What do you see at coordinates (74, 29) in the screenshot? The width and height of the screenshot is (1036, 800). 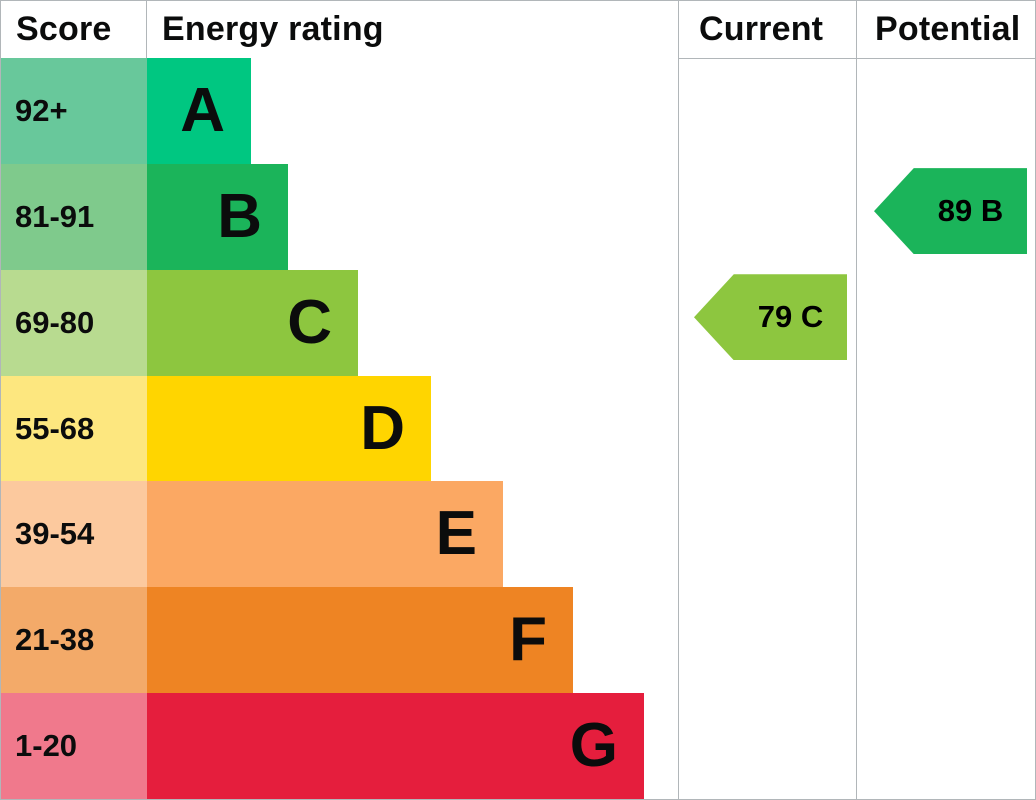 I see `header-score: Score` at bounding box center [74, 29].